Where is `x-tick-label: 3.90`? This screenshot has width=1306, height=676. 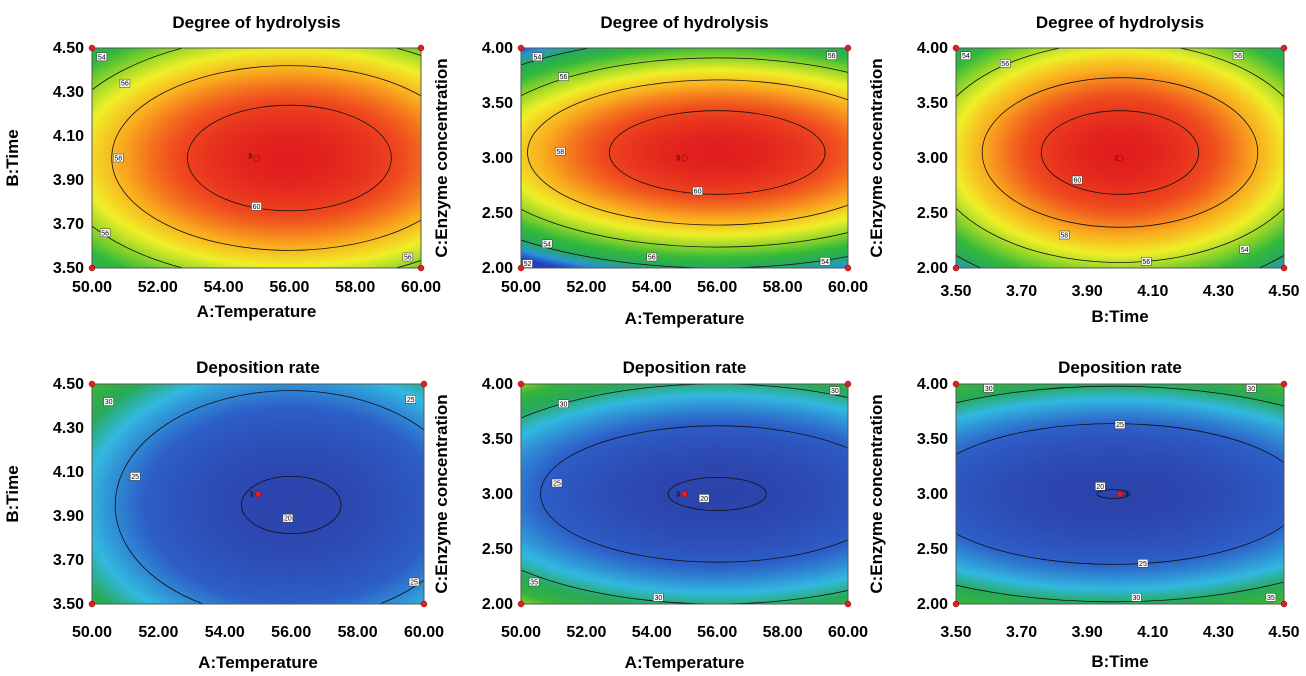
x-tick-label: 3.90 is located at coordinates (1087, 291).